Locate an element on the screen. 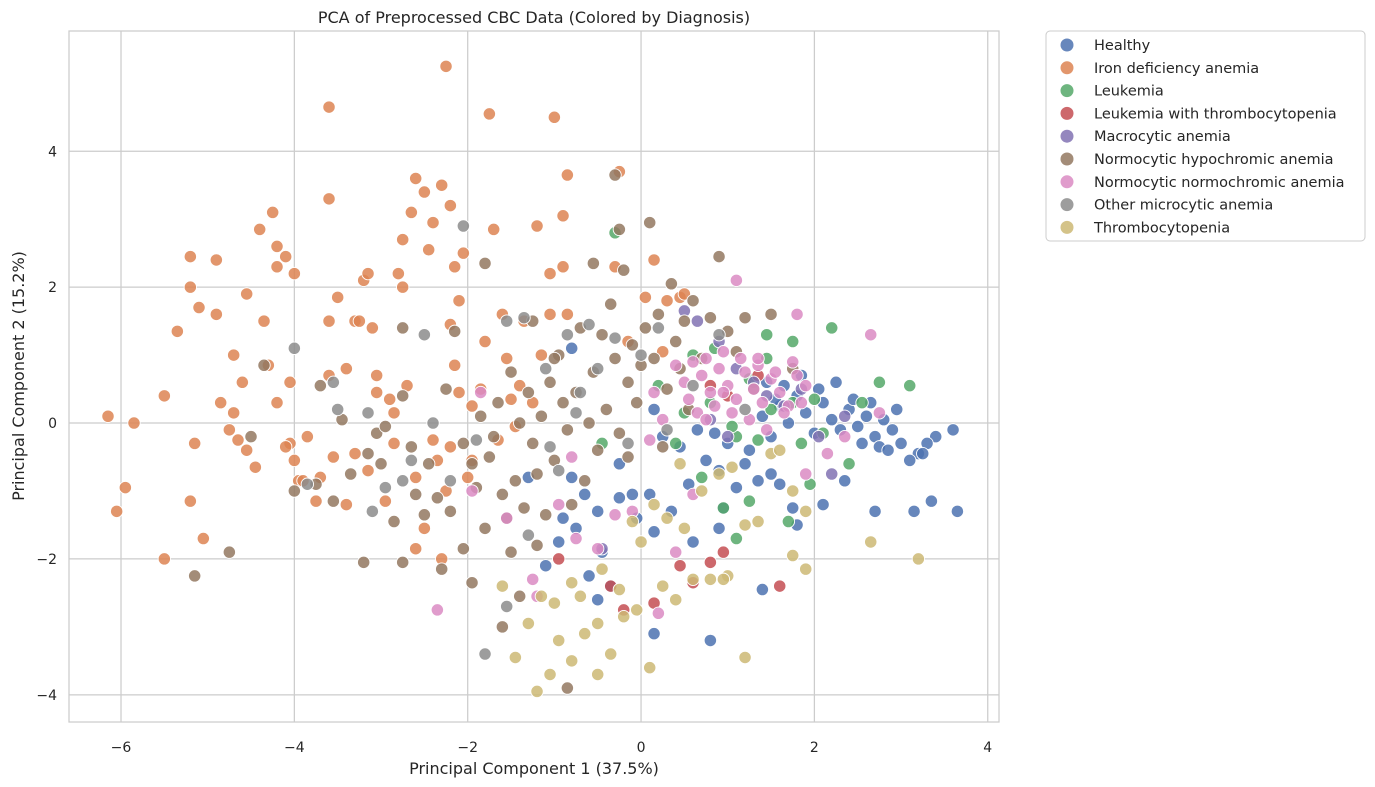  y-tick-label: 0 is located at coordinates (52, 424).